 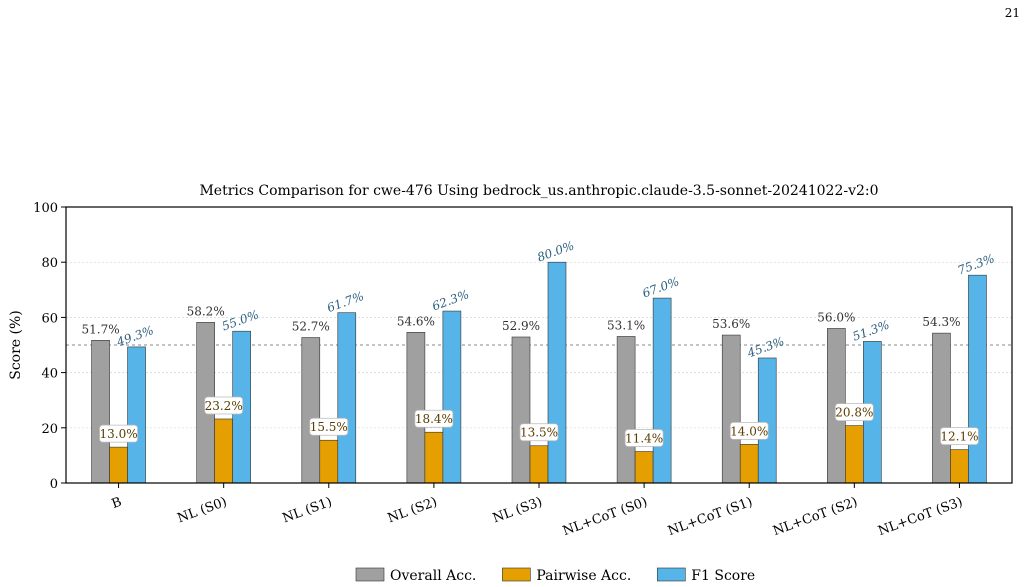 What do you see at coordinates (49, 374) in the screenshot?
I see `y-tick-label: 40` at bounding box center [49, 374].